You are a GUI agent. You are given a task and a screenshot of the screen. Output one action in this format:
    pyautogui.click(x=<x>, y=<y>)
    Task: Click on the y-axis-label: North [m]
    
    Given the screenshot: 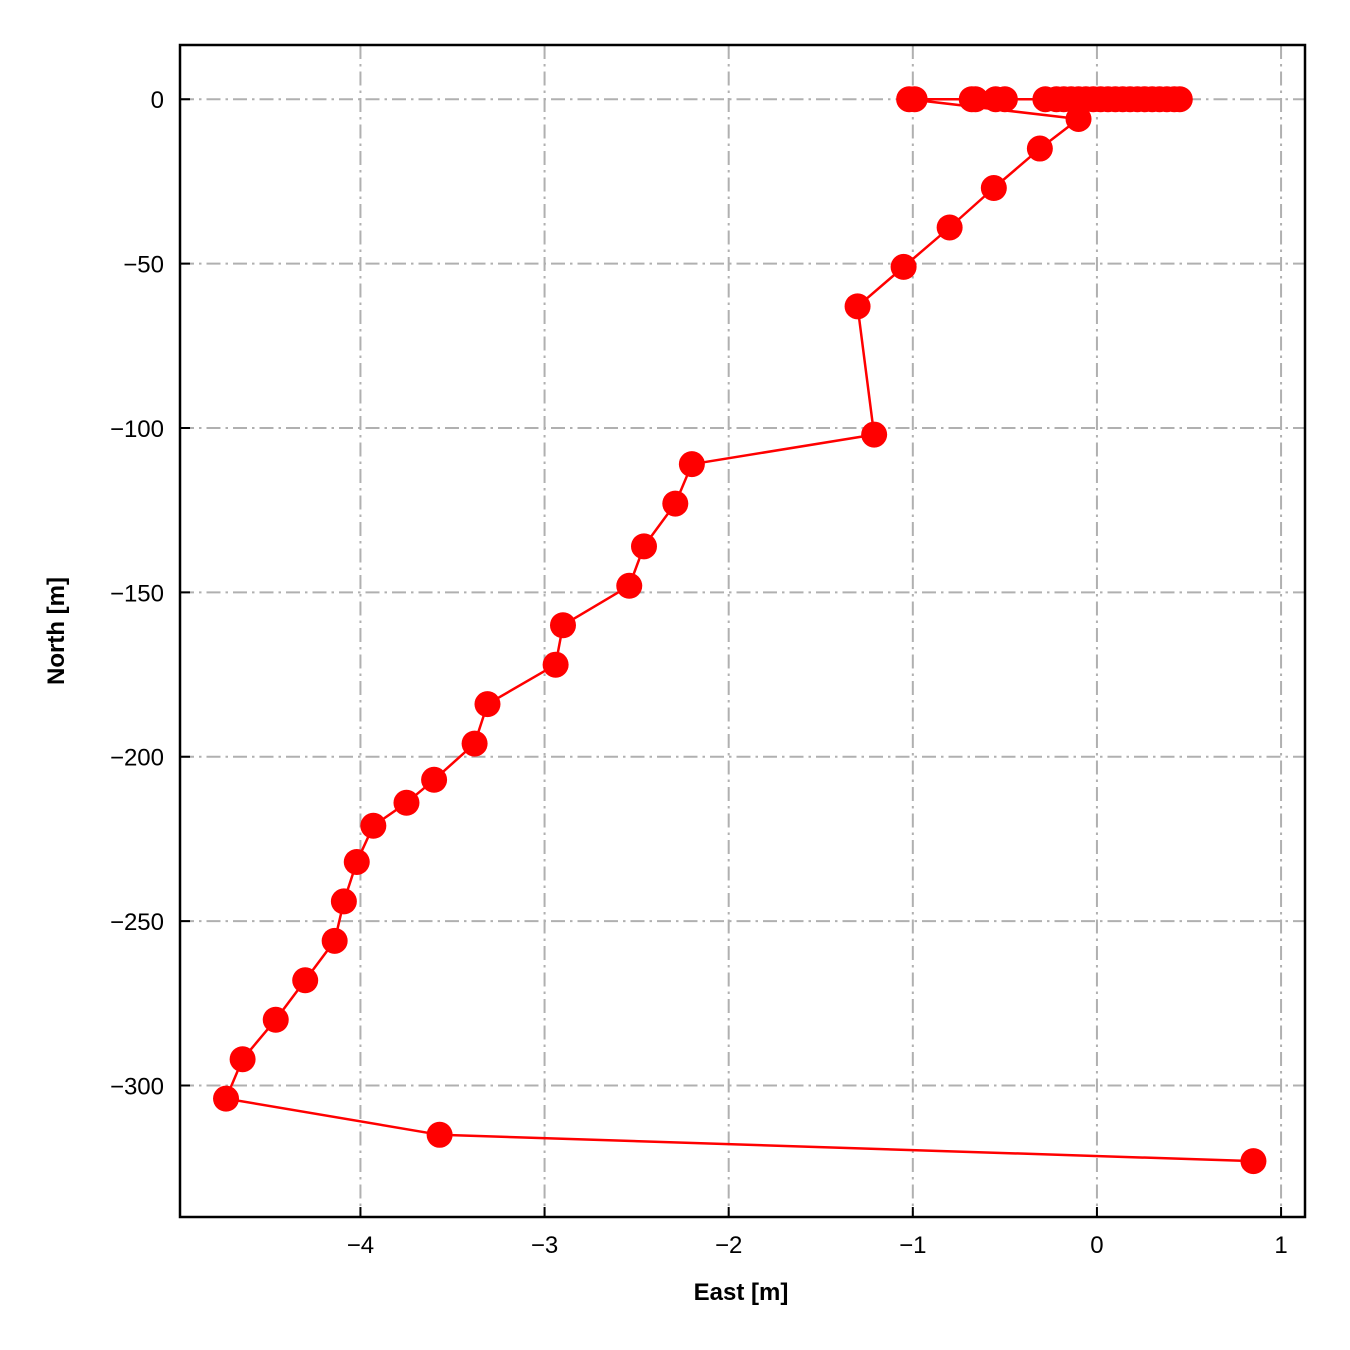 What is the action you would take?
    pyautogui.click(x=56, y=631)
    